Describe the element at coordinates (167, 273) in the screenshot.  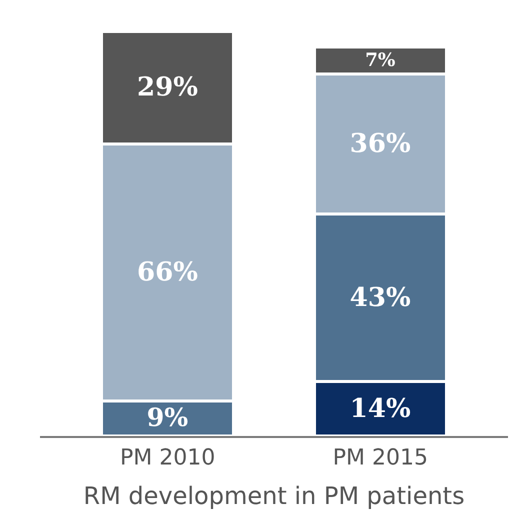
I see `data-label: 66%` at that location.